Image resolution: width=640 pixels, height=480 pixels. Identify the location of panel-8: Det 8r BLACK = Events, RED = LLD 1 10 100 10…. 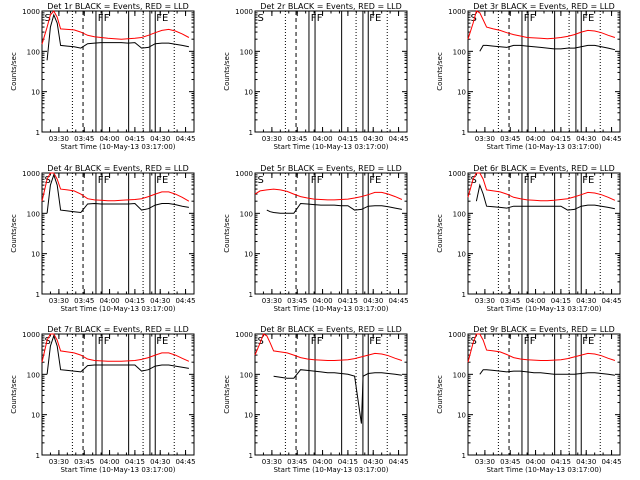
(316, 399).